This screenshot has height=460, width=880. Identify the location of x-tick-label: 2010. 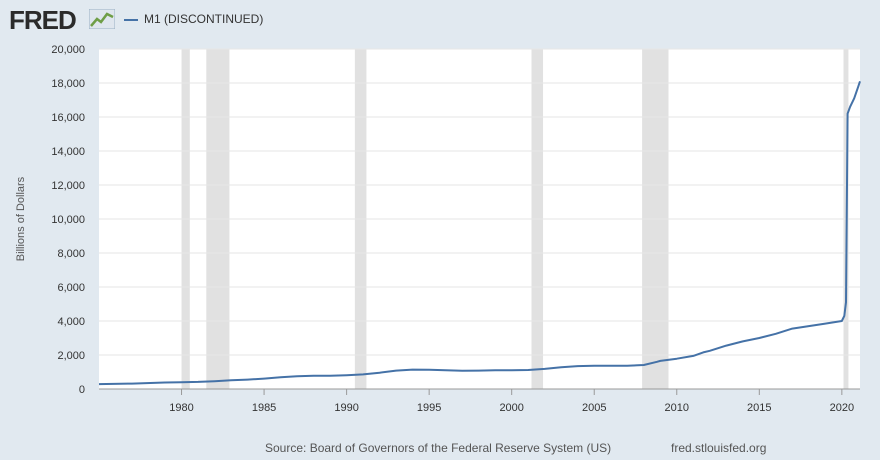
(677, 408).